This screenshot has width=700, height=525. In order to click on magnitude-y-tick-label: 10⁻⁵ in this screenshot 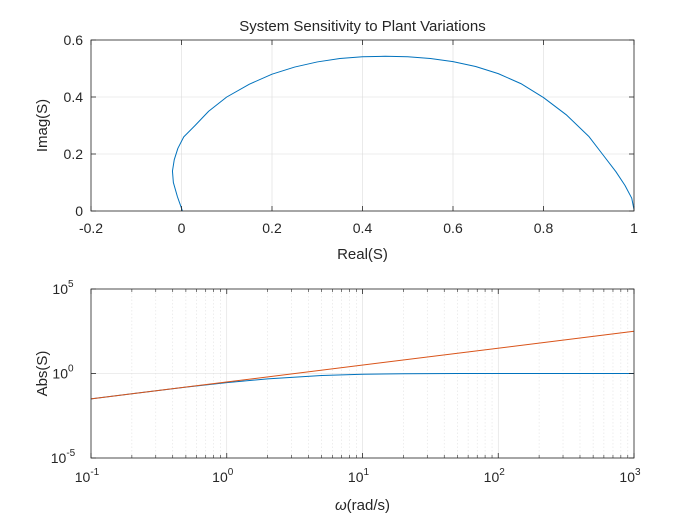, I will do `click(63, 457)`.